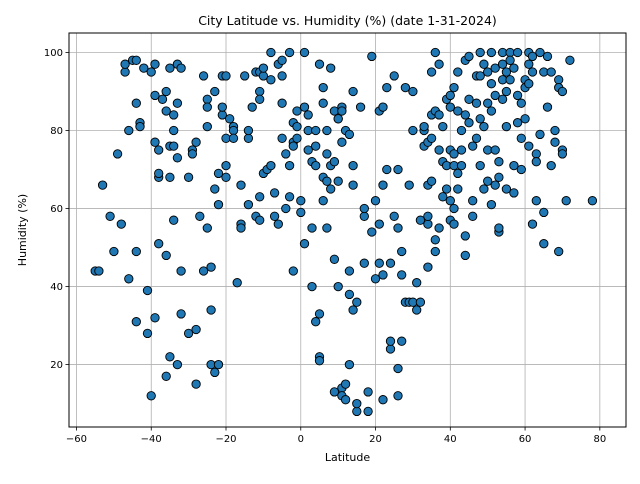 The height and width of the screenshot is (484, 640). Describe the element at coordinates (53, 53) in the screenshot. I see `y-tick-label: 100` at that location.